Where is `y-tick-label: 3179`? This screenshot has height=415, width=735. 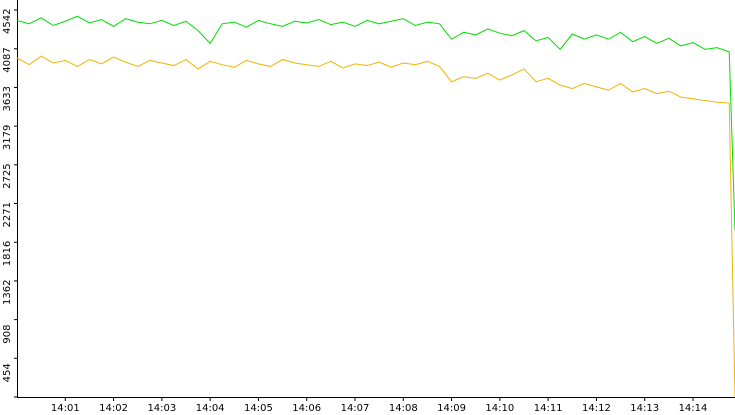 y-tick-label: 3179 is located at coordinates (7, 137).